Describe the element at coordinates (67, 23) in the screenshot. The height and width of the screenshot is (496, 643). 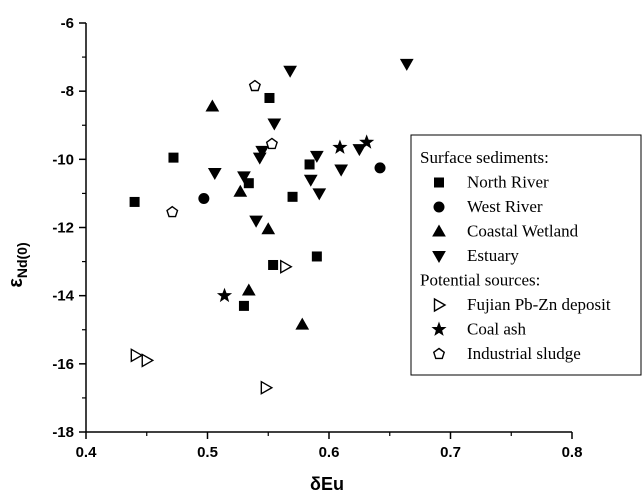
I see `y-tick-label: -6` at that location.